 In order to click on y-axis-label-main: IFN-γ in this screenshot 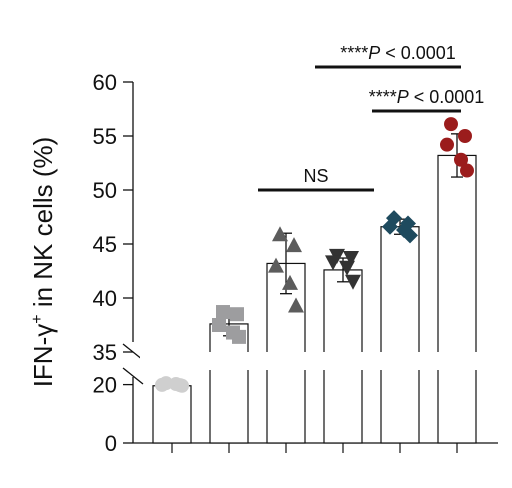, I will do `click(43, 356)`.